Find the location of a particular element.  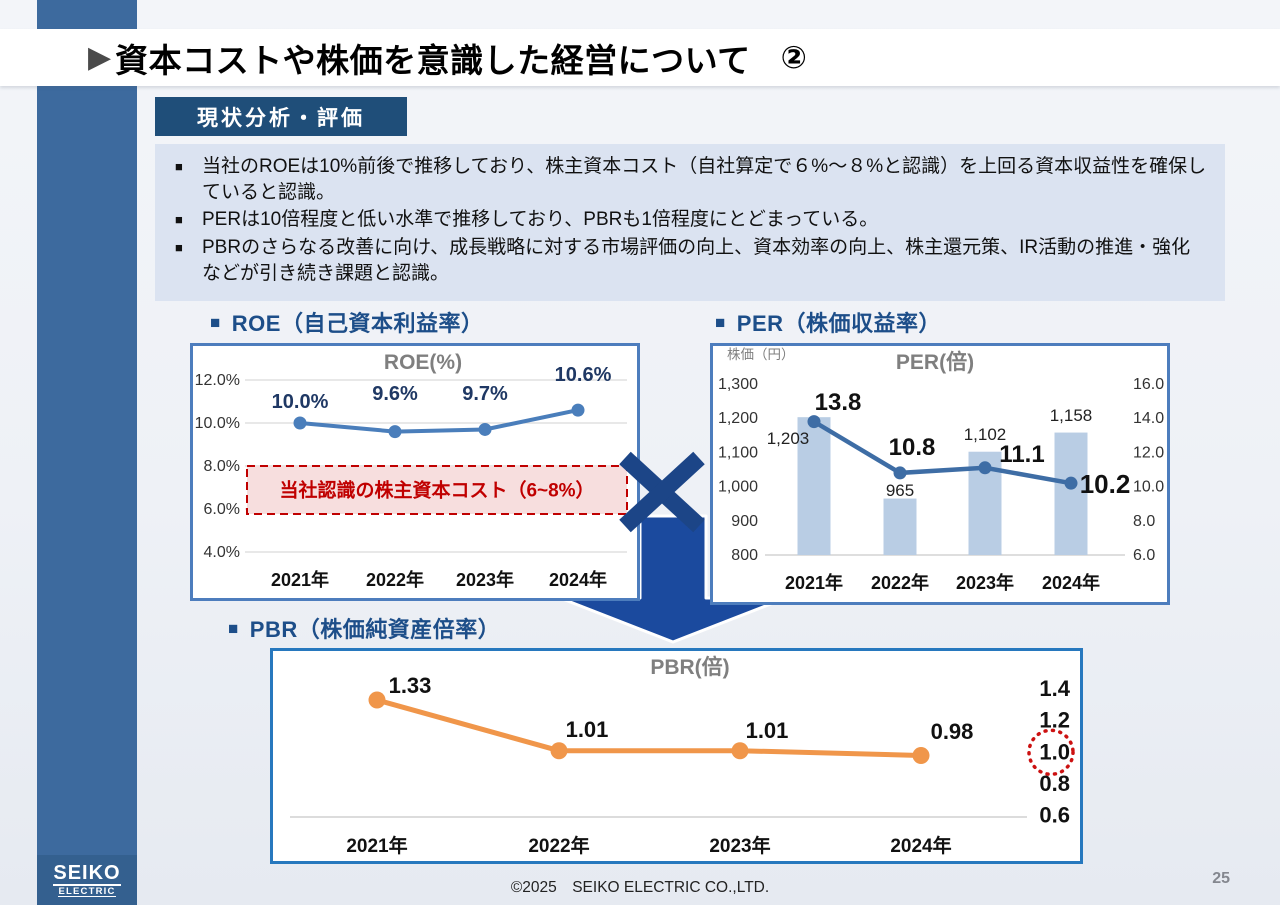

svg-text: 800 is located at coordinates (744, 555).